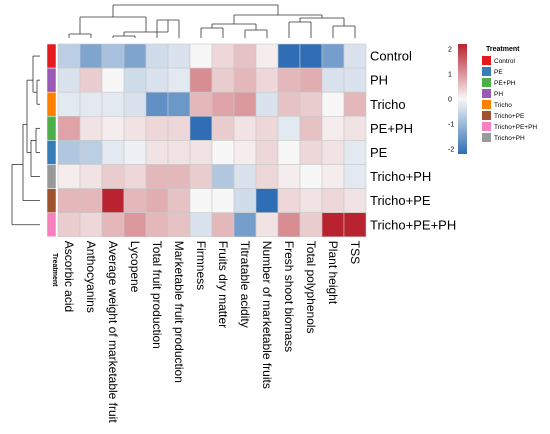 The width and height of the screenshot is (550, 434). I want to click on column-label: Number of marketable fruits, so click(267, 315).